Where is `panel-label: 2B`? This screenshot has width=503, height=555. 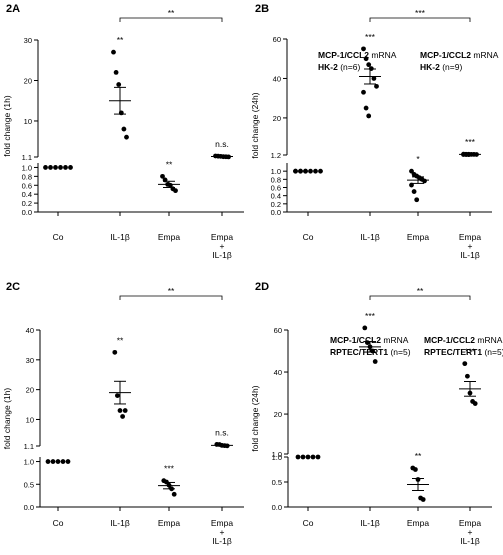 panel-label: 2B is located at coordinates (262, 9).